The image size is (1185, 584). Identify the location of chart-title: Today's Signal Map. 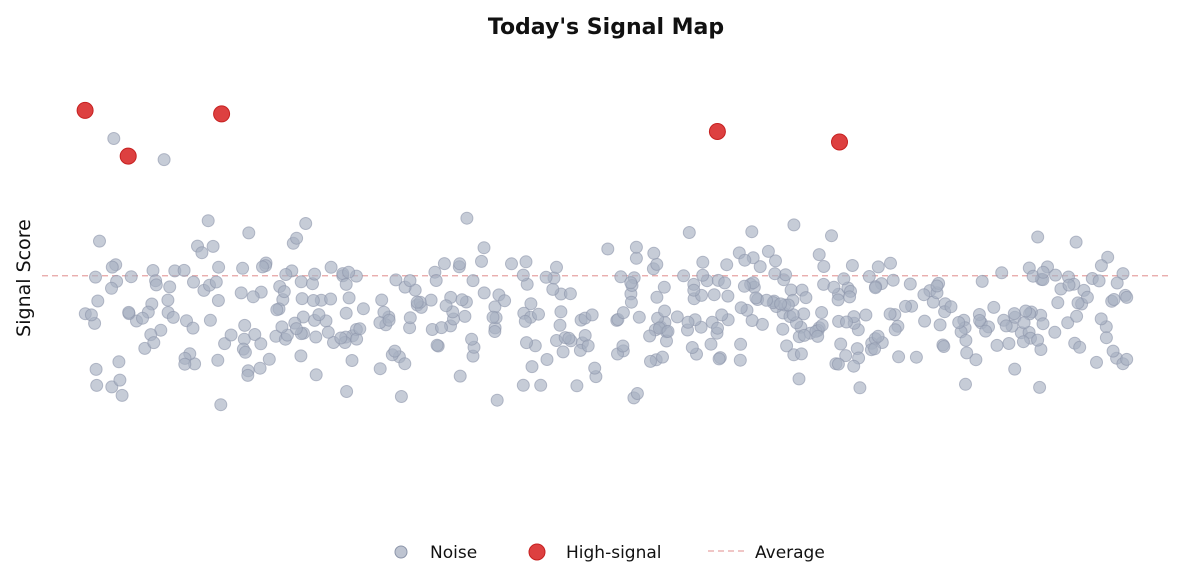
(606, 27).